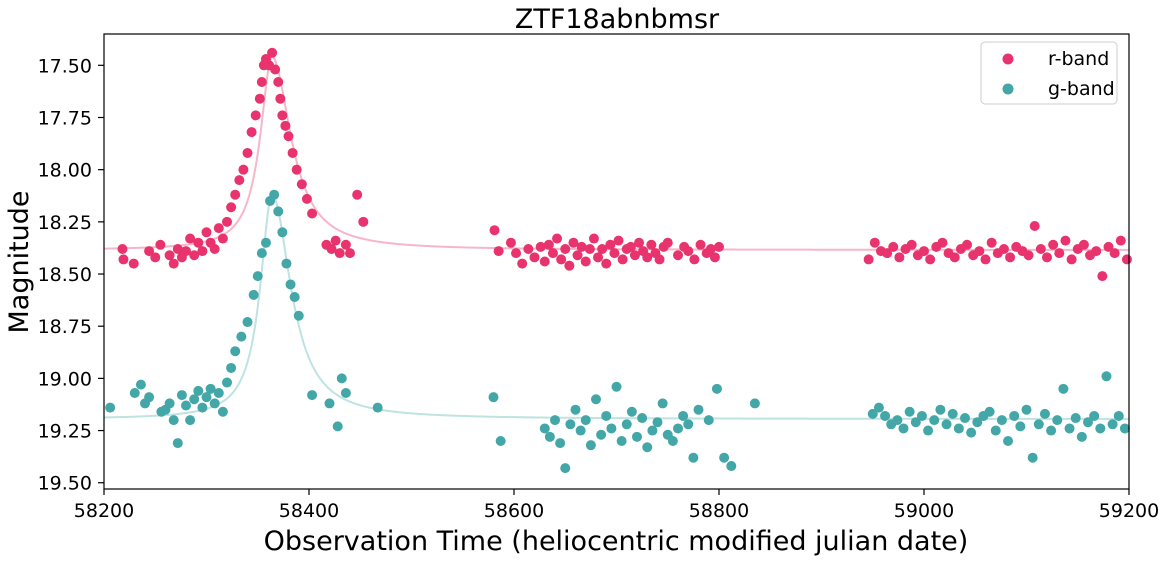 The width and height of the screenshot is (1162, 562). What do you see at coordinates (65, 66) in the screenshot?
I see `y-tick-label: 17.50` at bounding box center [65, 66].